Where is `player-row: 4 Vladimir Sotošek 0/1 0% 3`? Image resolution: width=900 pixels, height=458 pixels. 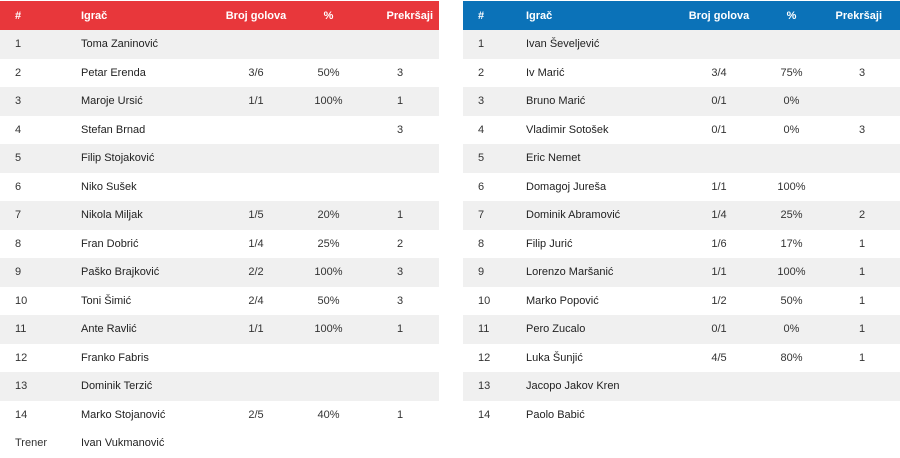
player-row: 4 Vladimir Sotošek 0/1 0% 3 is located at coordinates (681, 129).